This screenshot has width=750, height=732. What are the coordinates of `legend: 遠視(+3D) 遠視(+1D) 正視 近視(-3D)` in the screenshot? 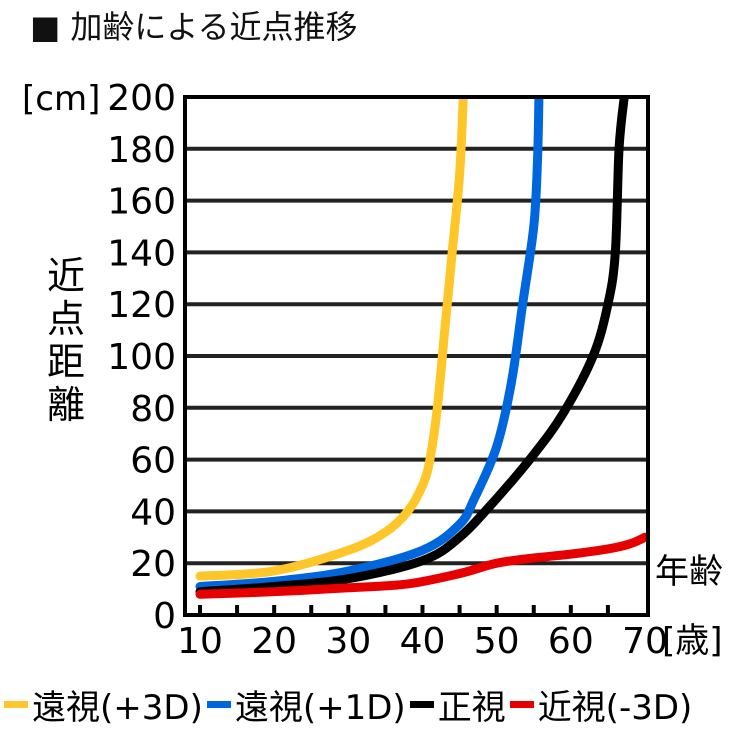 It's located at (346, 704).